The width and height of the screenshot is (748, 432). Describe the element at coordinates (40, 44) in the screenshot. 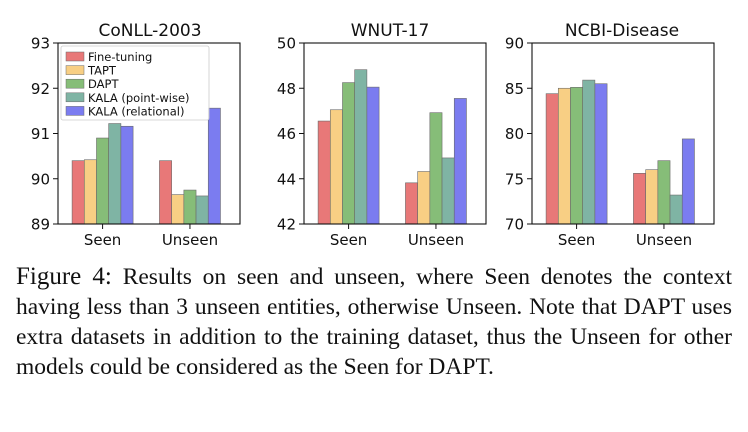

I see `y-tick-label: 93` at that location.